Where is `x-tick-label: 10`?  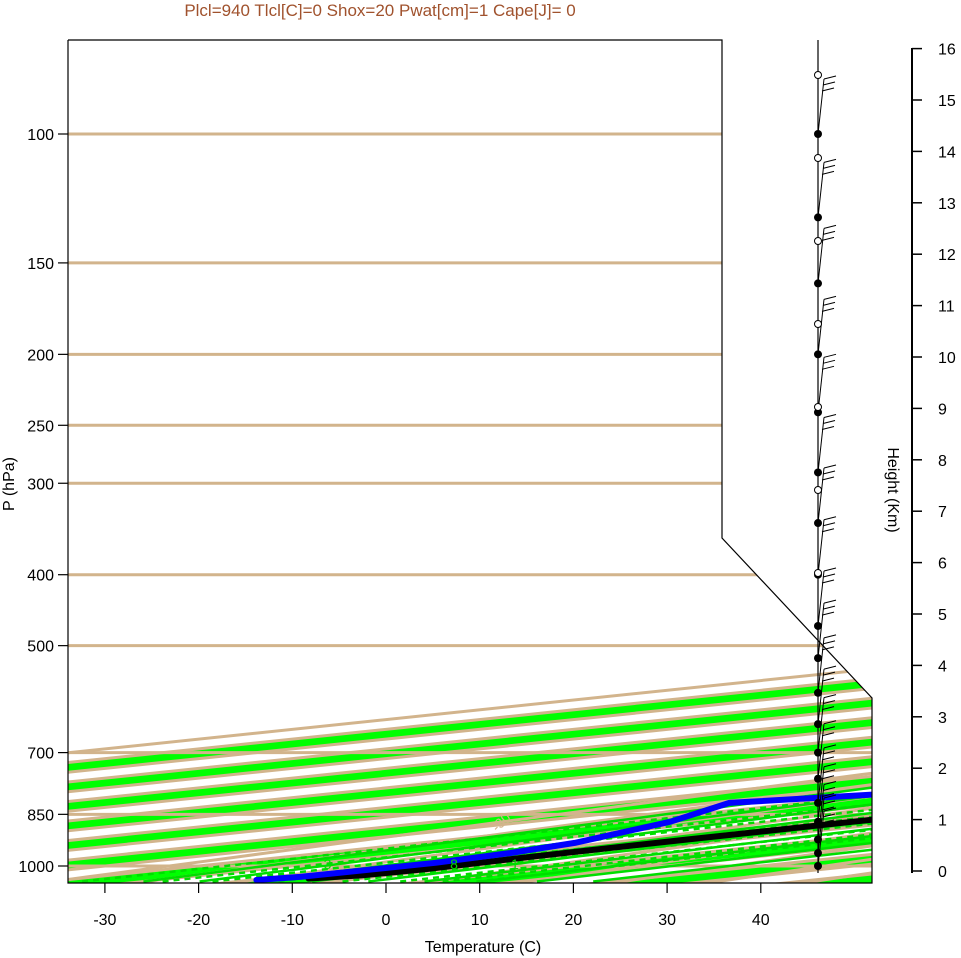 x-tick-label: 10 is located at coordinates (480, 920).